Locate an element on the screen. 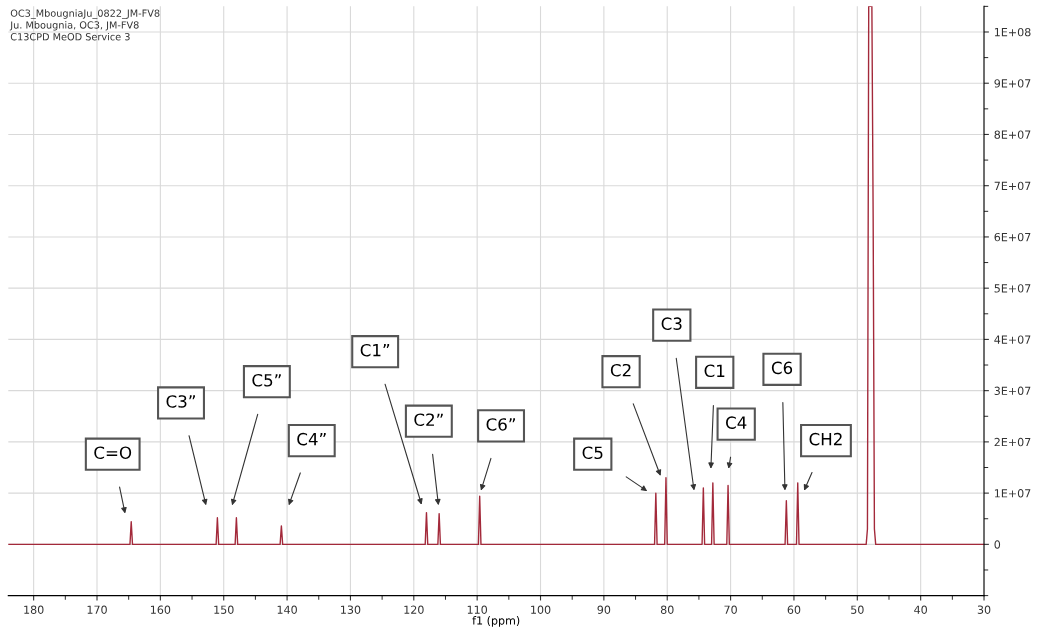 This screenshot has height=637, width=1038. y-tick-label: 3E+07 is located at coordinates (1012, 391).